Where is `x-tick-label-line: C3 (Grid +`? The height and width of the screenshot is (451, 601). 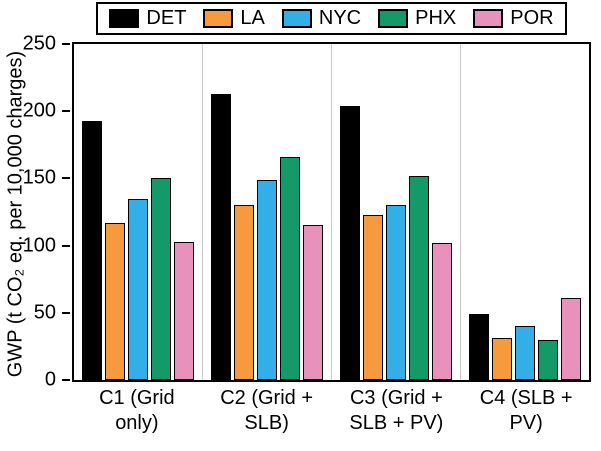 x-tick-label-line: C3 (Grid + is located at coordinates (396, 398).